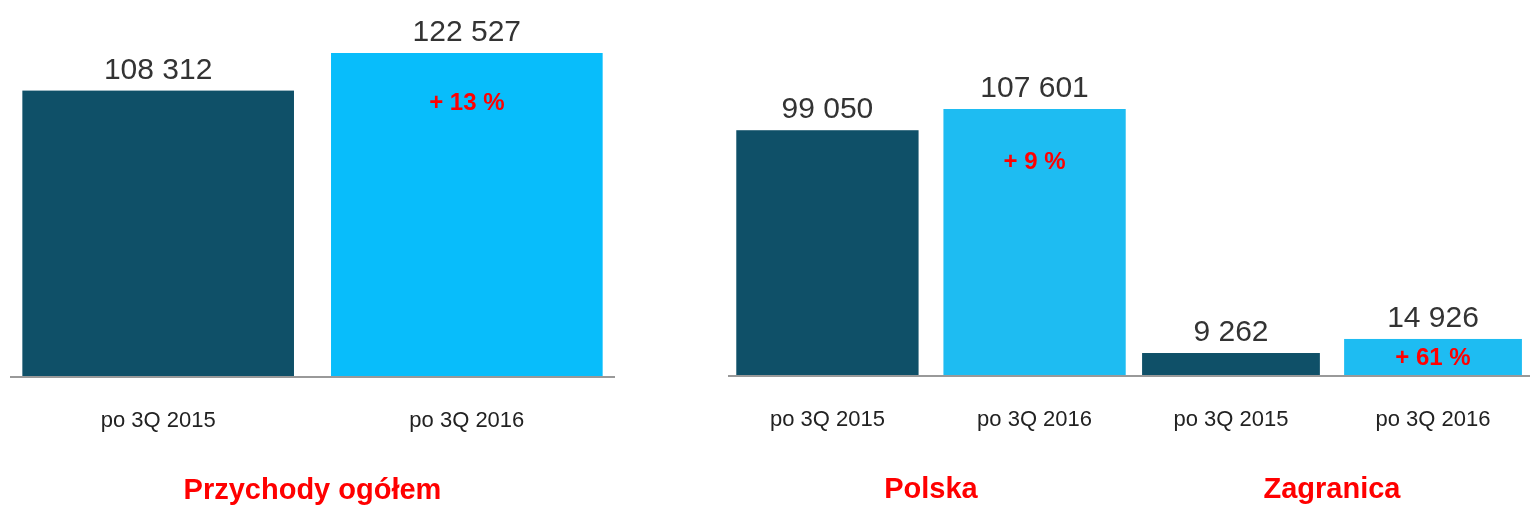 Image resolution: width=1530 pixels, height=507 pixels. What do you see at coordinates (1332, 488) in the screenshot?
I see `text: Zagranica` at bounding box center [1332, 488].